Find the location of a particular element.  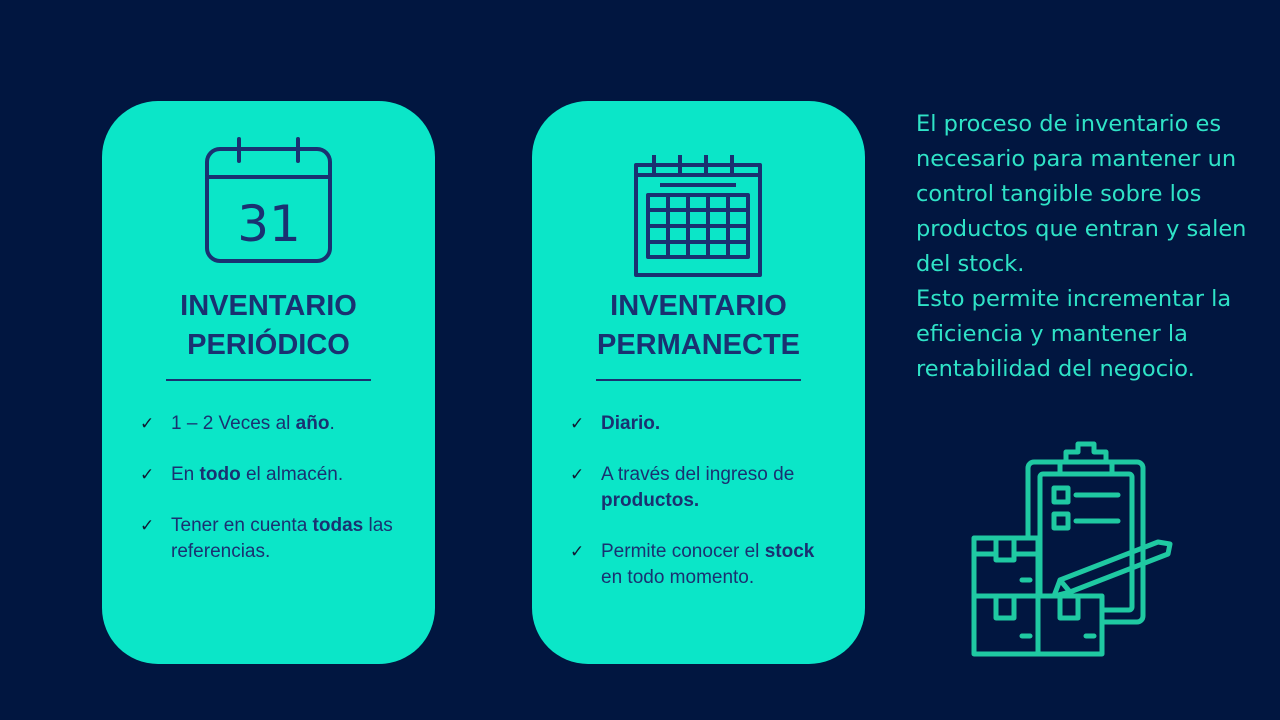

card-title: INVENTARIO PERMANECTE is located at coordinates (698, 326).